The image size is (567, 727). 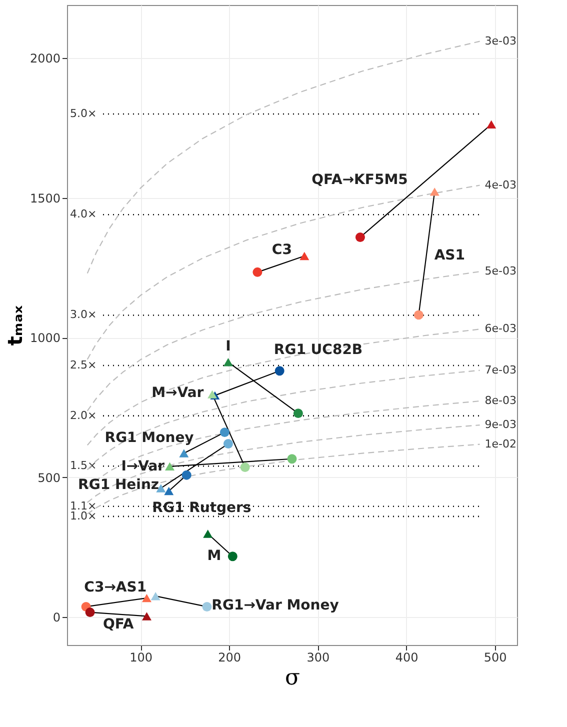 I want to click on y-axis-title: tₘₐₓ, so click(x=14, y=325).